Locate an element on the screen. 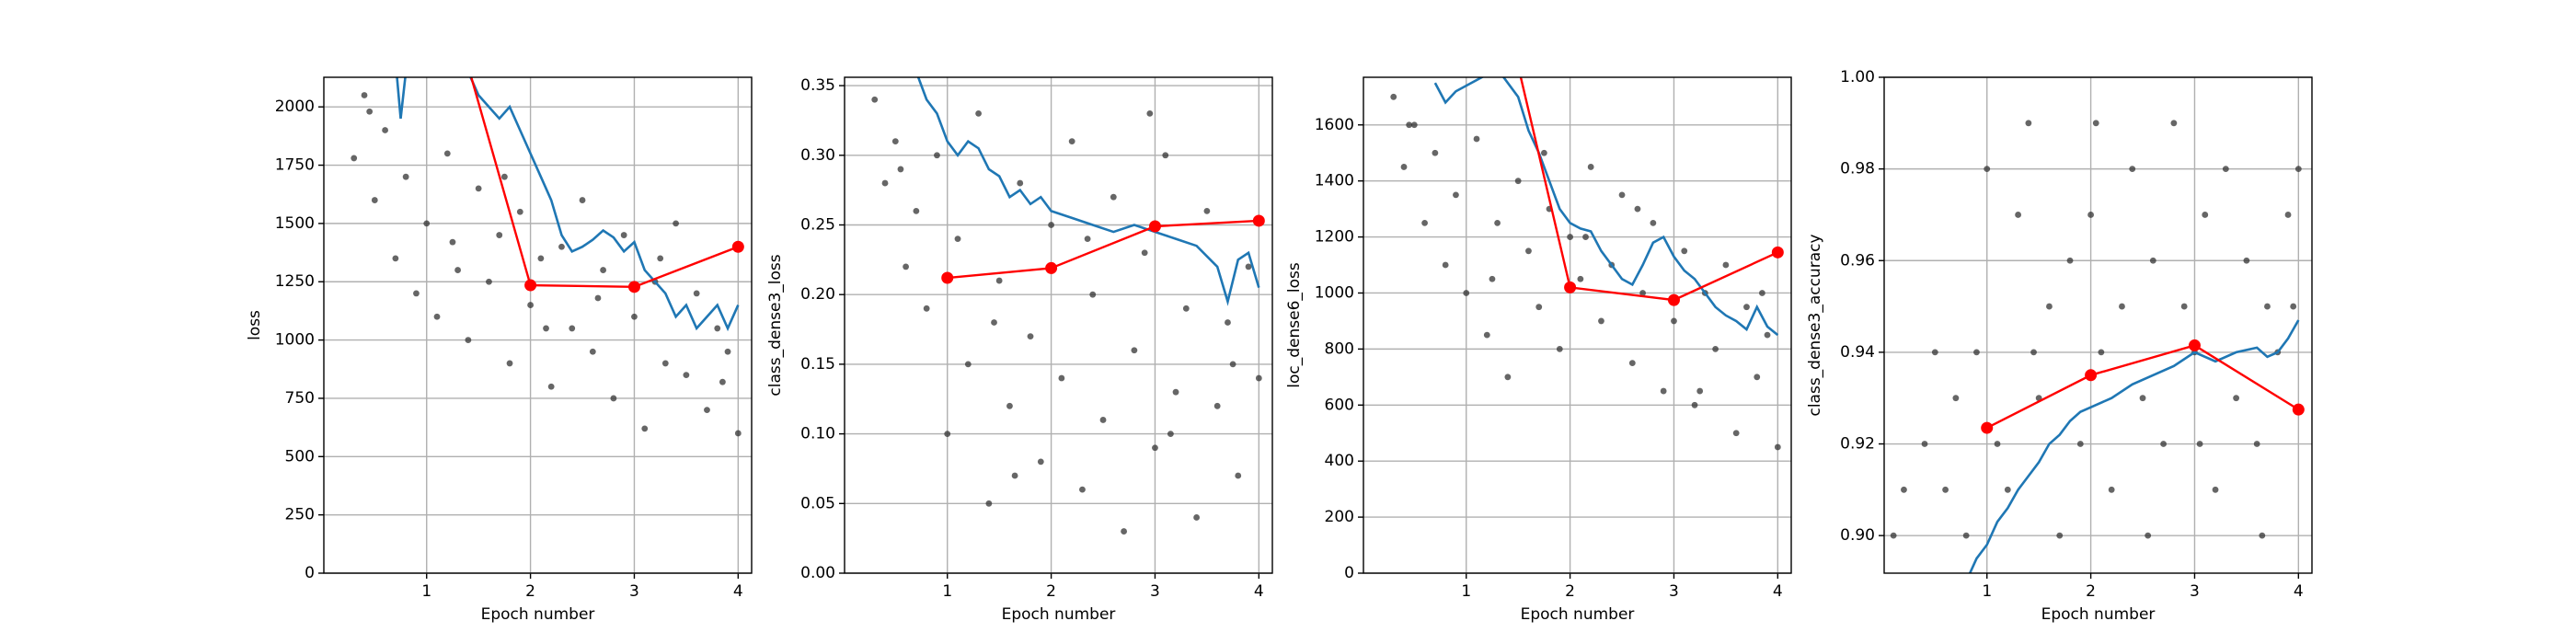 This screenshot has height=644, width=2576. y-tick-label: 0.35 is located at coordinates (817, 85).